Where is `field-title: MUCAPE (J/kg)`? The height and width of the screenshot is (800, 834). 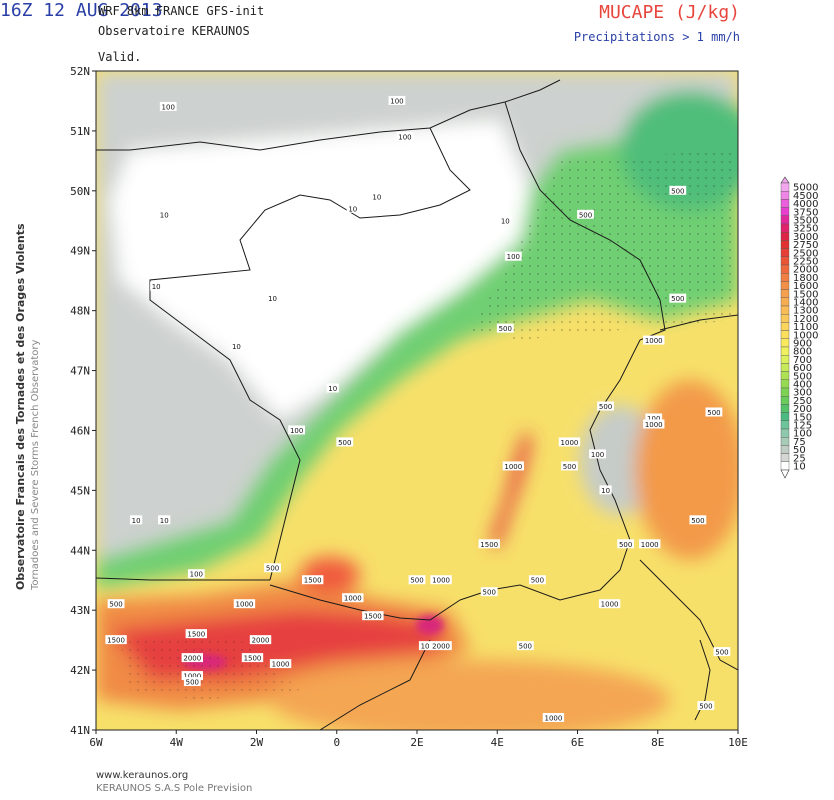
field-title: MUCAPE (J/kg) is located at coordinates (669, 12).